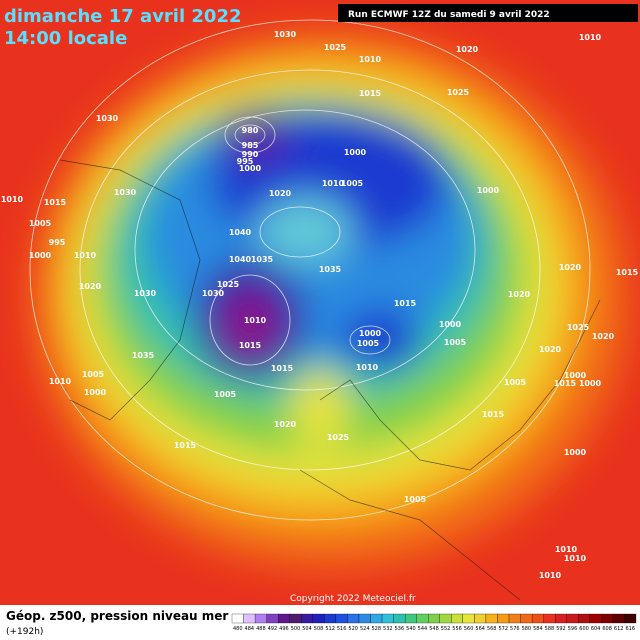 This screenshot has height=640, width=640. I want to click on run-info: Run ECMWF 12Z du samedi 9 avril 2022, so click(449, 15).